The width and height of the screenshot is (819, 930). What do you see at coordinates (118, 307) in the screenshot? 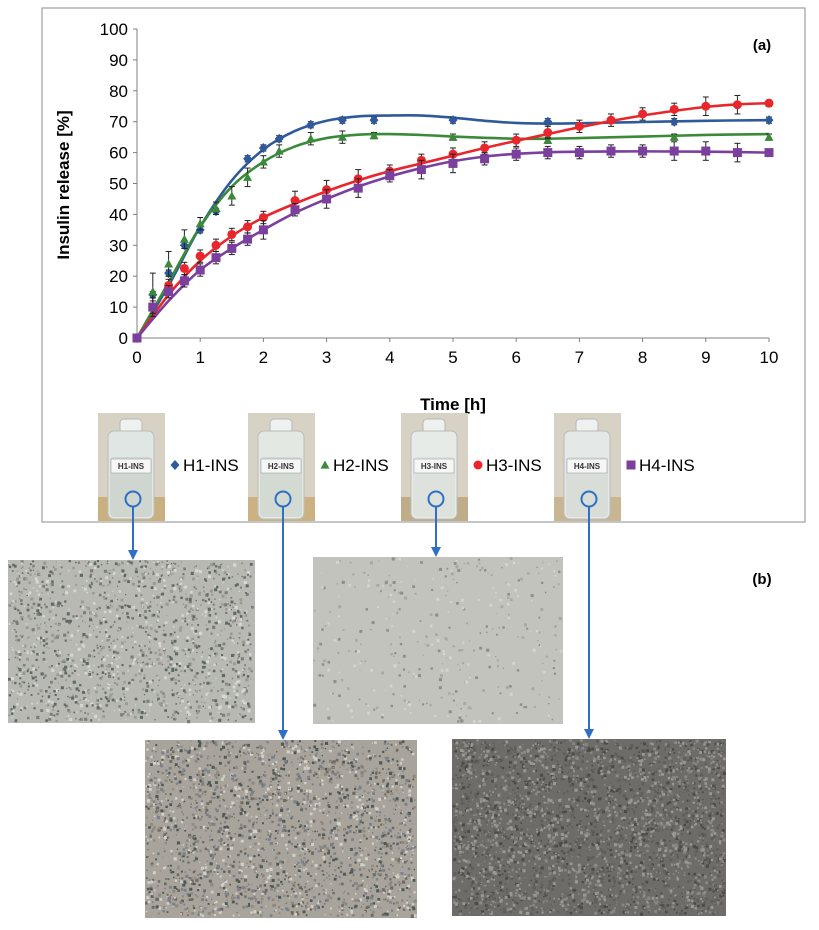
I see `y-tick-label: 10` at bounding box center [118, 307].